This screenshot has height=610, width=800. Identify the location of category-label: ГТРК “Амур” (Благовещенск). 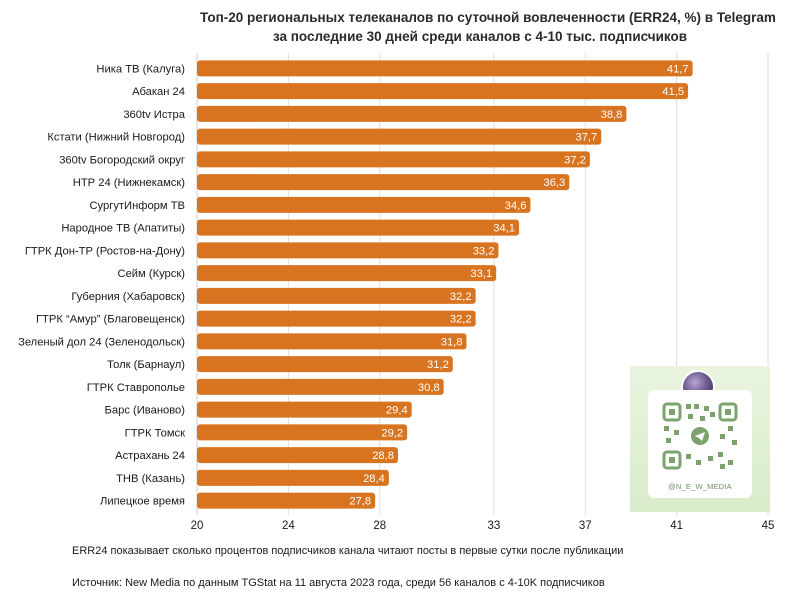
(110, 320).